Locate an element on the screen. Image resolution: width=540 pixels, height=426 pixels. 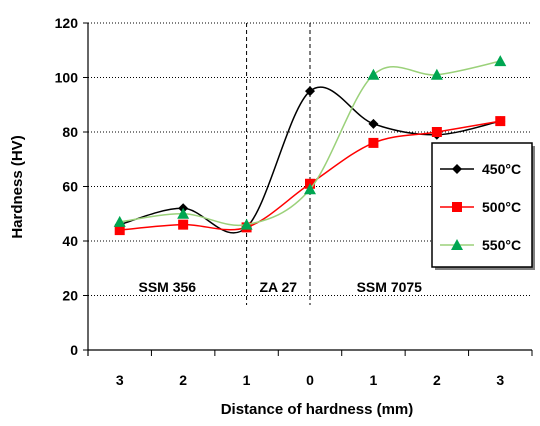
region-label: SSM 356 is located at coordinates (167, 287).